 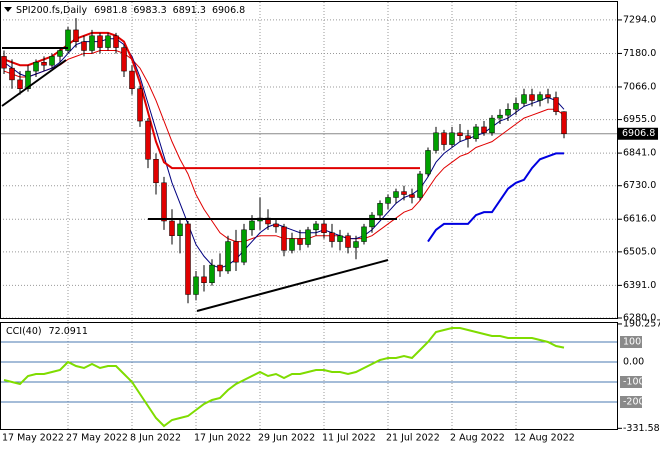 I want to click on y-tick-label: 100, so click(x=632, y=342).